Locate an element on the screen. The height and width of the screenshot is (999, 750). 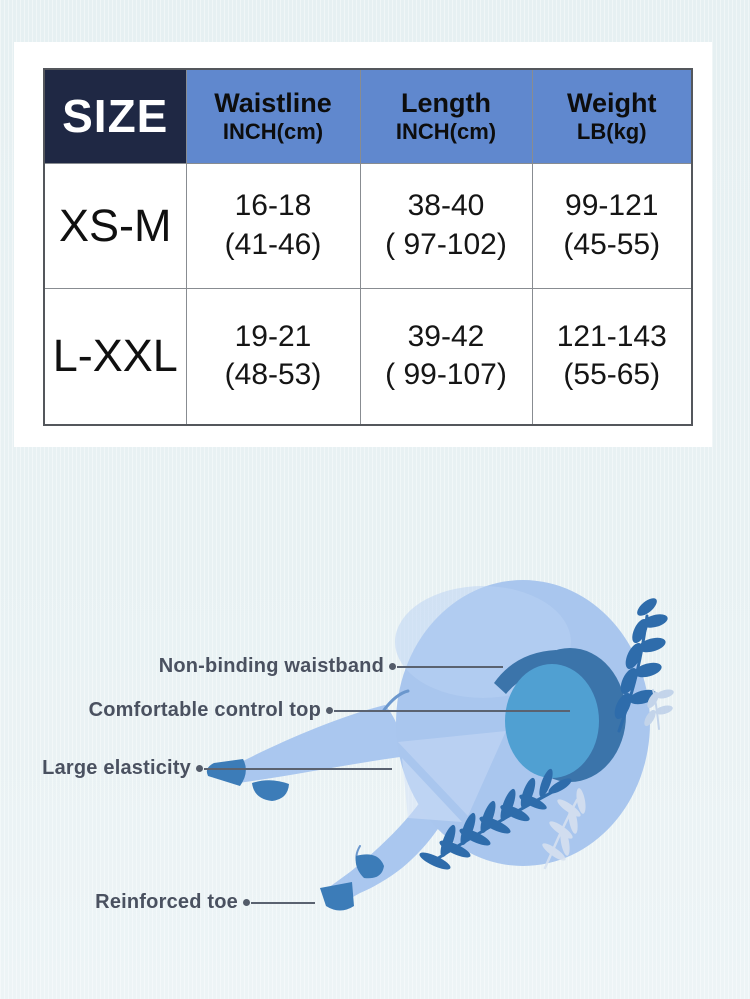
leaf-sprig-top is located at coordinates (641, 665).